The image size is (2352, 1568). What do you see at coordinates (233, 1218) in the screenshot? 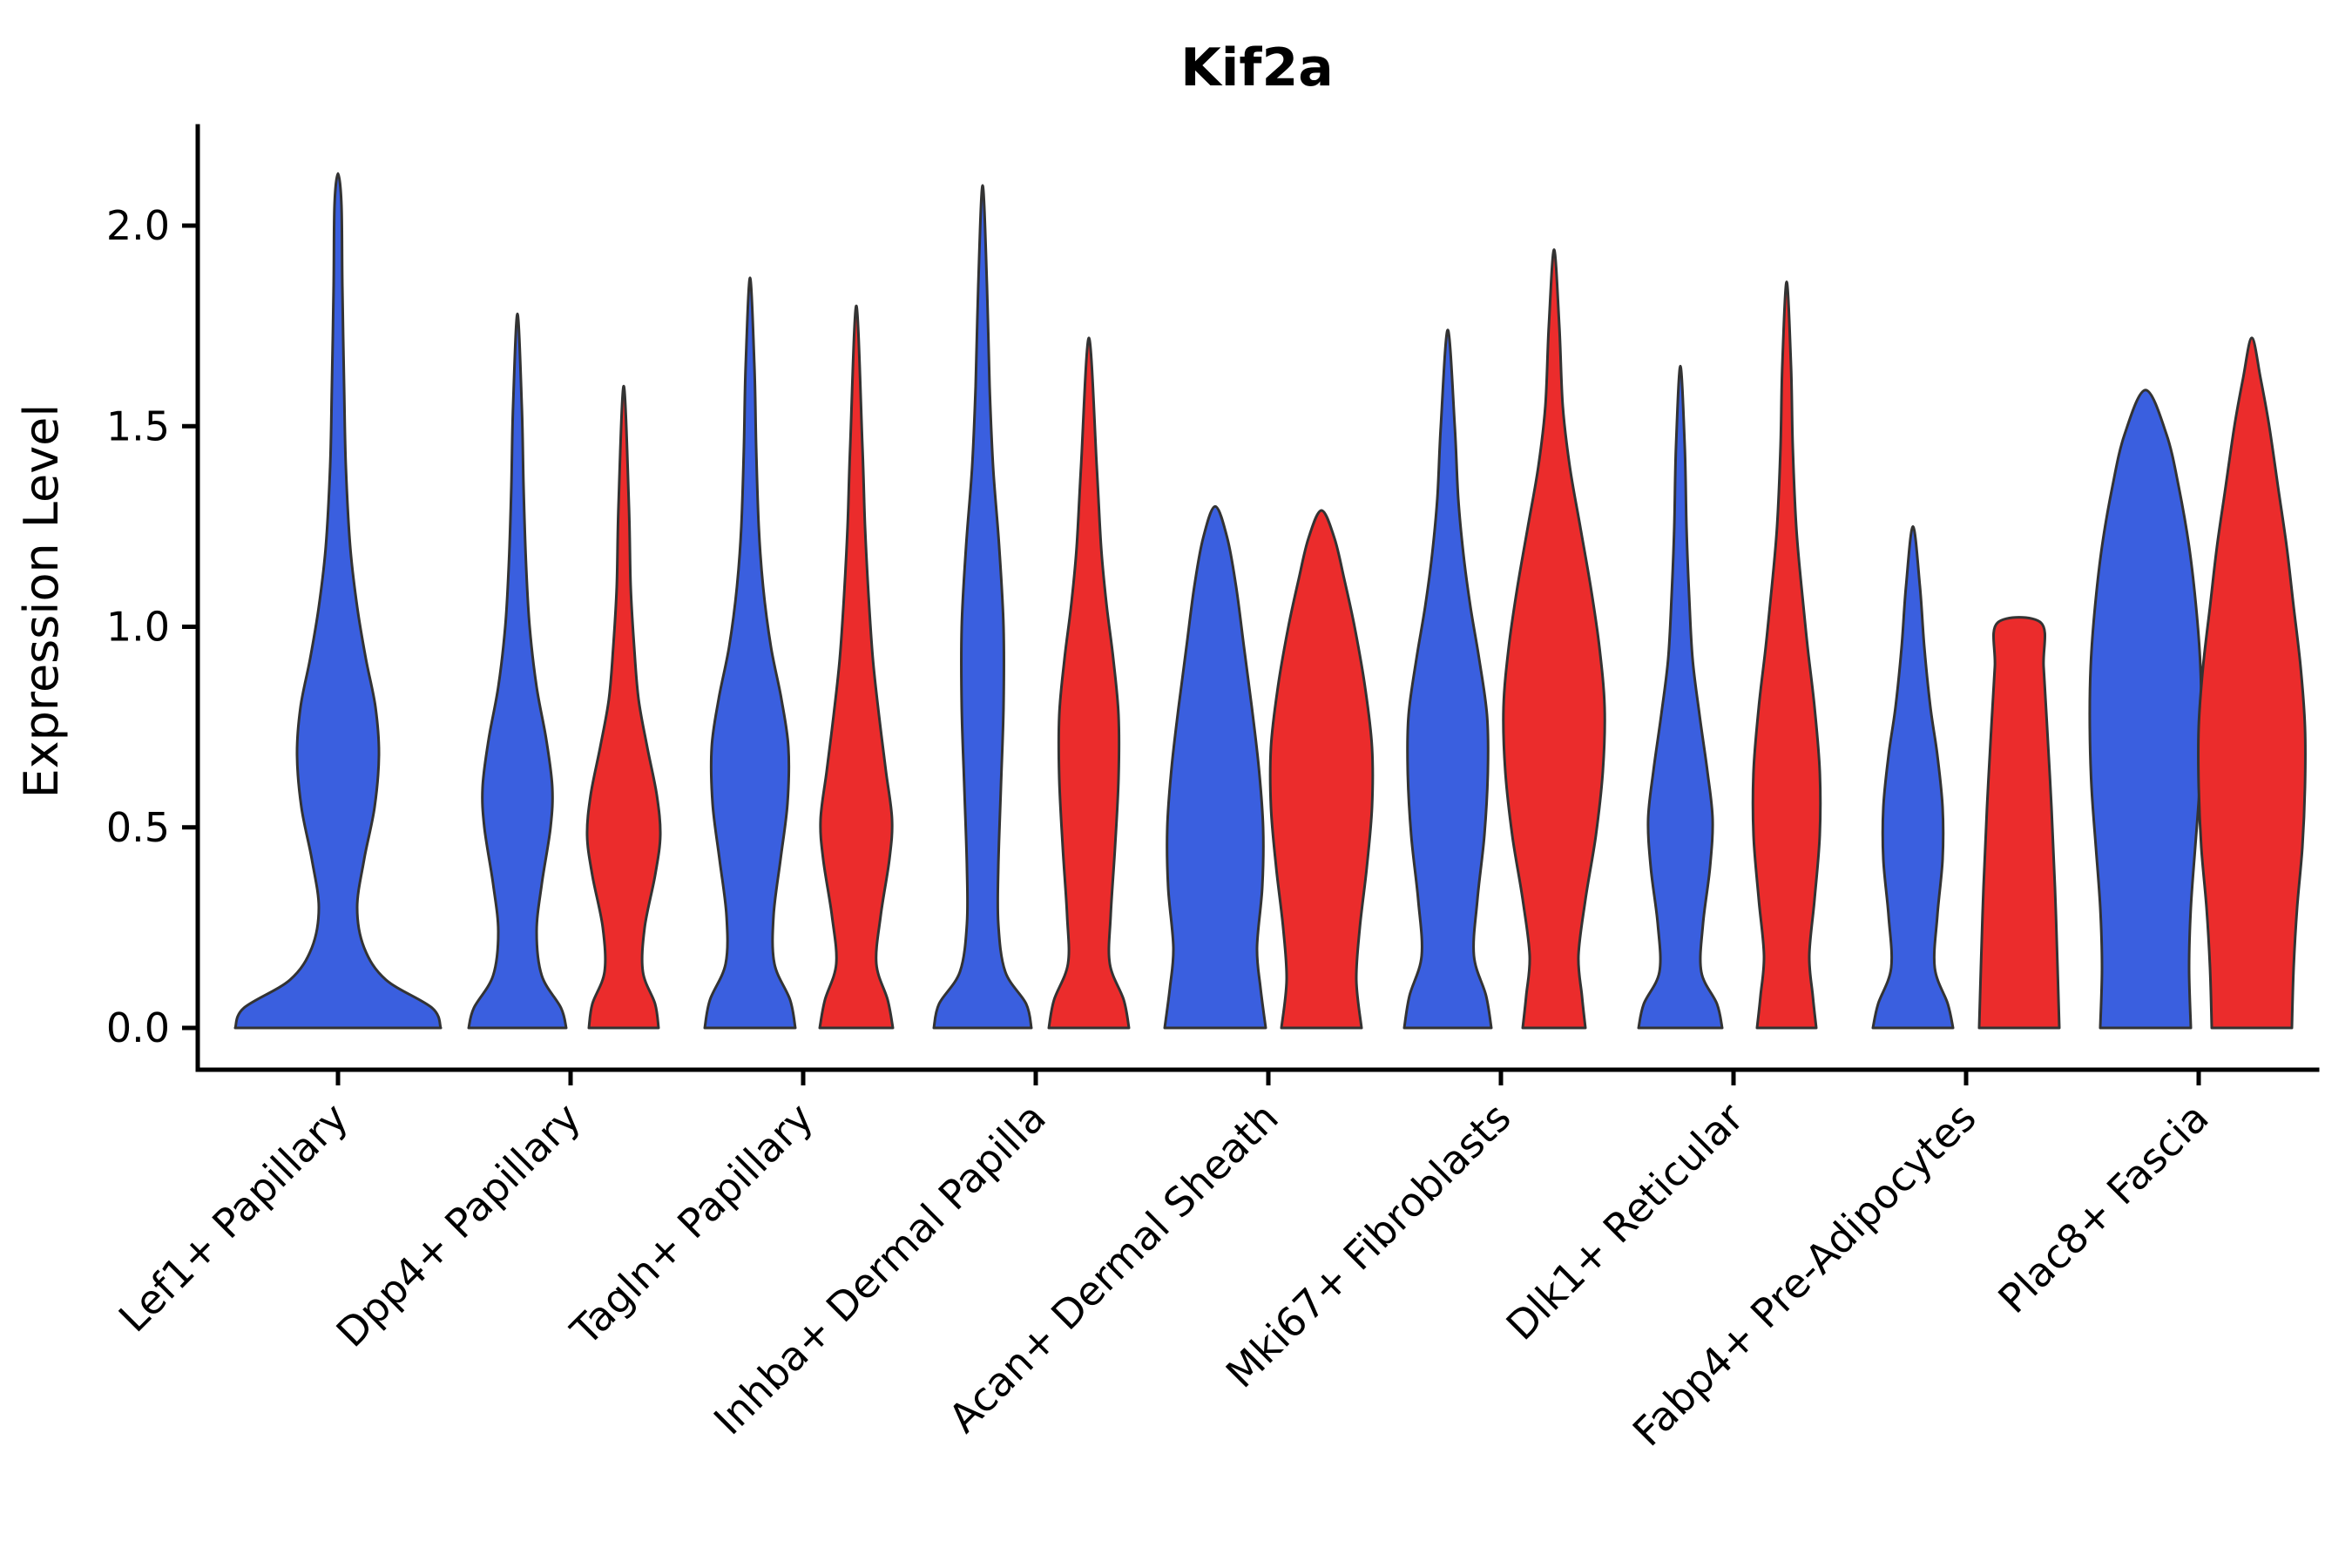
I see `x-tick-label: Lef1+ Papillary` at bounding box center [233, 1218].